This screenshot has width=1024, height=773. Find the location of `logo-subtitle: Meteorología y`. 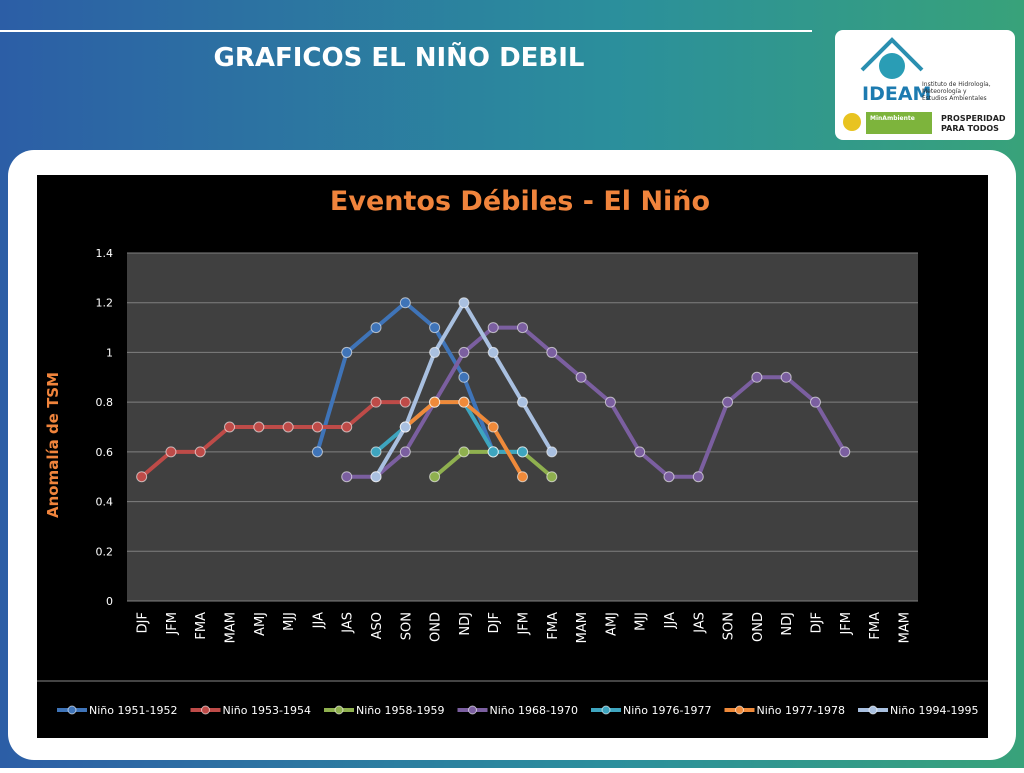

logo-subtitle: Meteorología y is located at coordinates (944, 91).